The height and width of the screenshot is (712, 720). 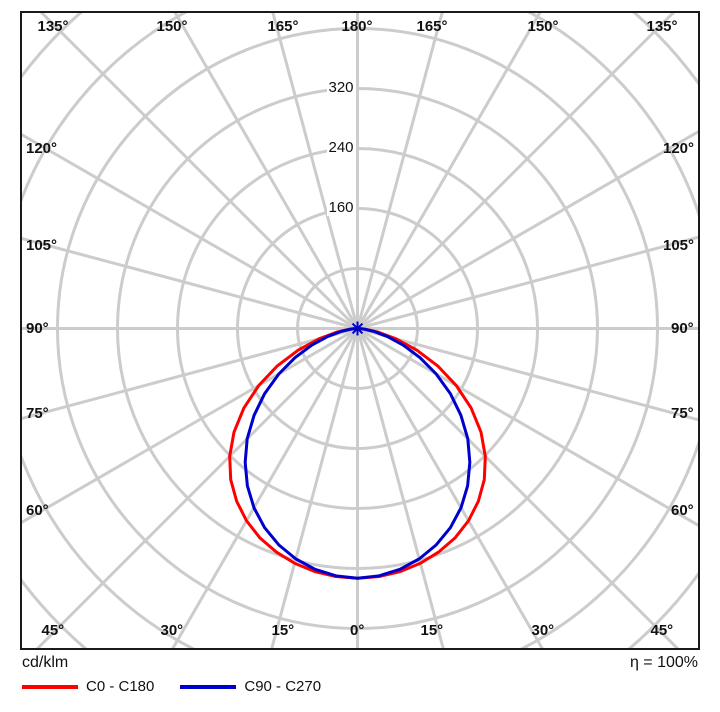 What do you see at coordinates (663, 662) in the screenshot?
I see `efficiency-label: η = 100%` at bounding box center [663, 662].